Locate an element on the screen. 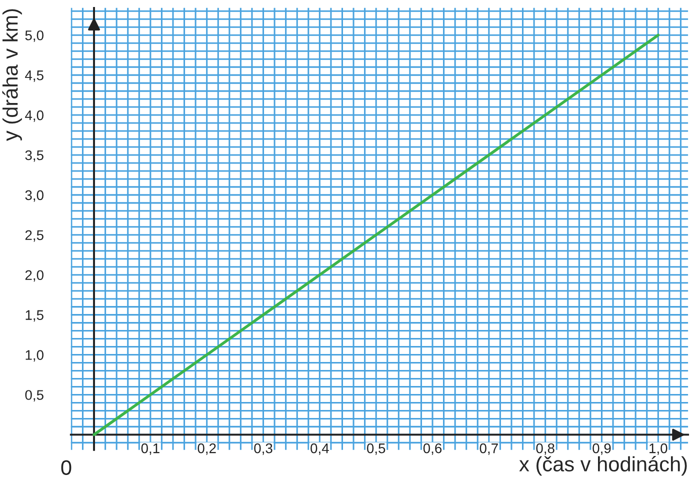 Image resolution: width=695 pixels, height=496 pixels. x-tick-label: 0,5 is located at coordinates (376, 449).